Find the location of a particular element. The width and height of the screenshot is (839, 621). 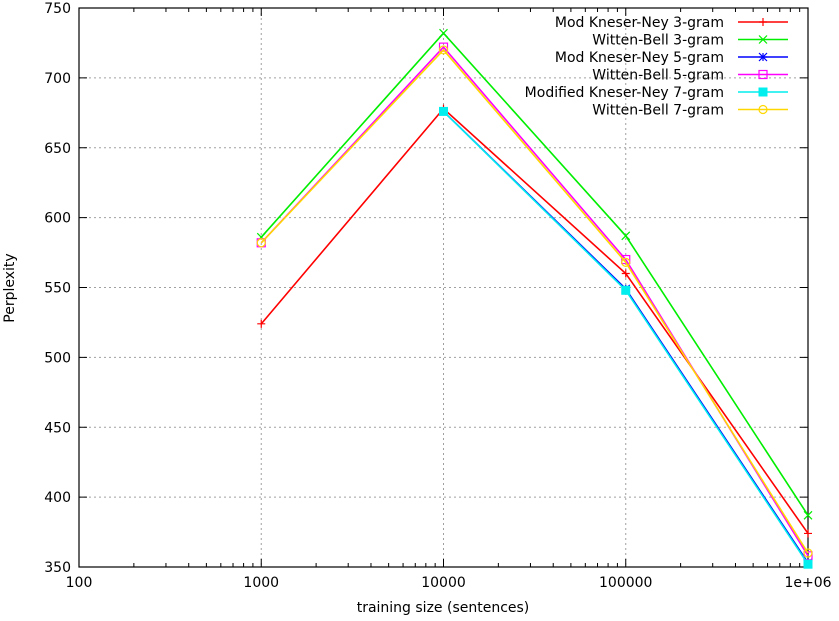

legend-label: Witten-Bell 5-gram is located at coordinates (658, 76).